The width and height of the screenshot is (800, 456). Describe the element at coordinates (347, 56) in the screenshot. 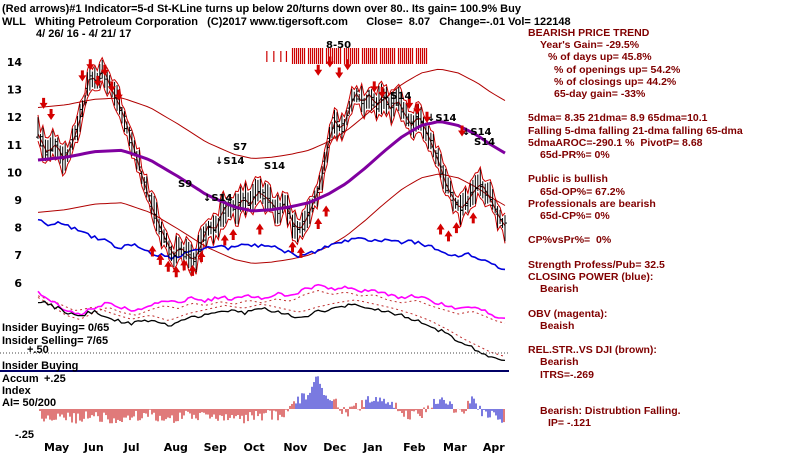

I see `top-tick-band` at that location.